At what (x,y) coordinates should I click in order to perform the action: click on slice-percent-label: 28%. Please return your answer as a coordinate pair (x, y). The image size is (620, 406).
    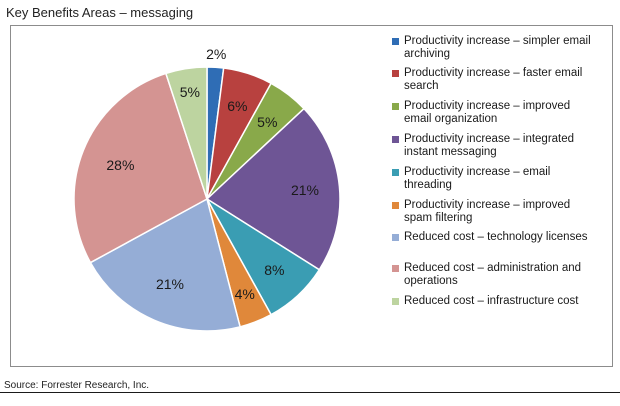
    Looking at the image, I should click on (120, 165).